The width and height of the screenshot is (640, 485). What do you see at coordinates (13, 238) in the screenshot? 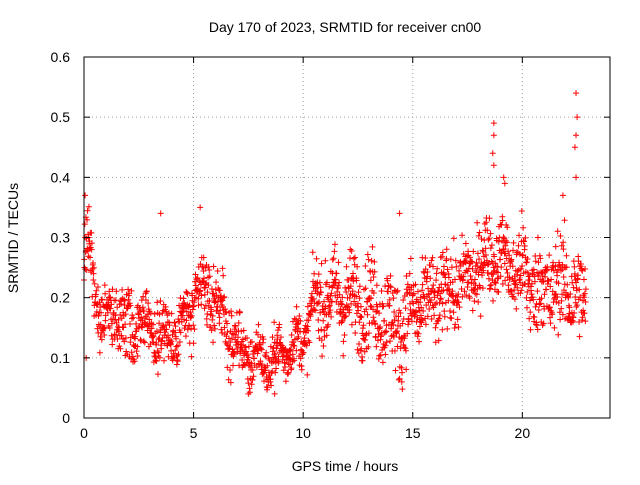
I see `y-axis-label: SRMTID / TECUs` at bounding box center [13, 238].